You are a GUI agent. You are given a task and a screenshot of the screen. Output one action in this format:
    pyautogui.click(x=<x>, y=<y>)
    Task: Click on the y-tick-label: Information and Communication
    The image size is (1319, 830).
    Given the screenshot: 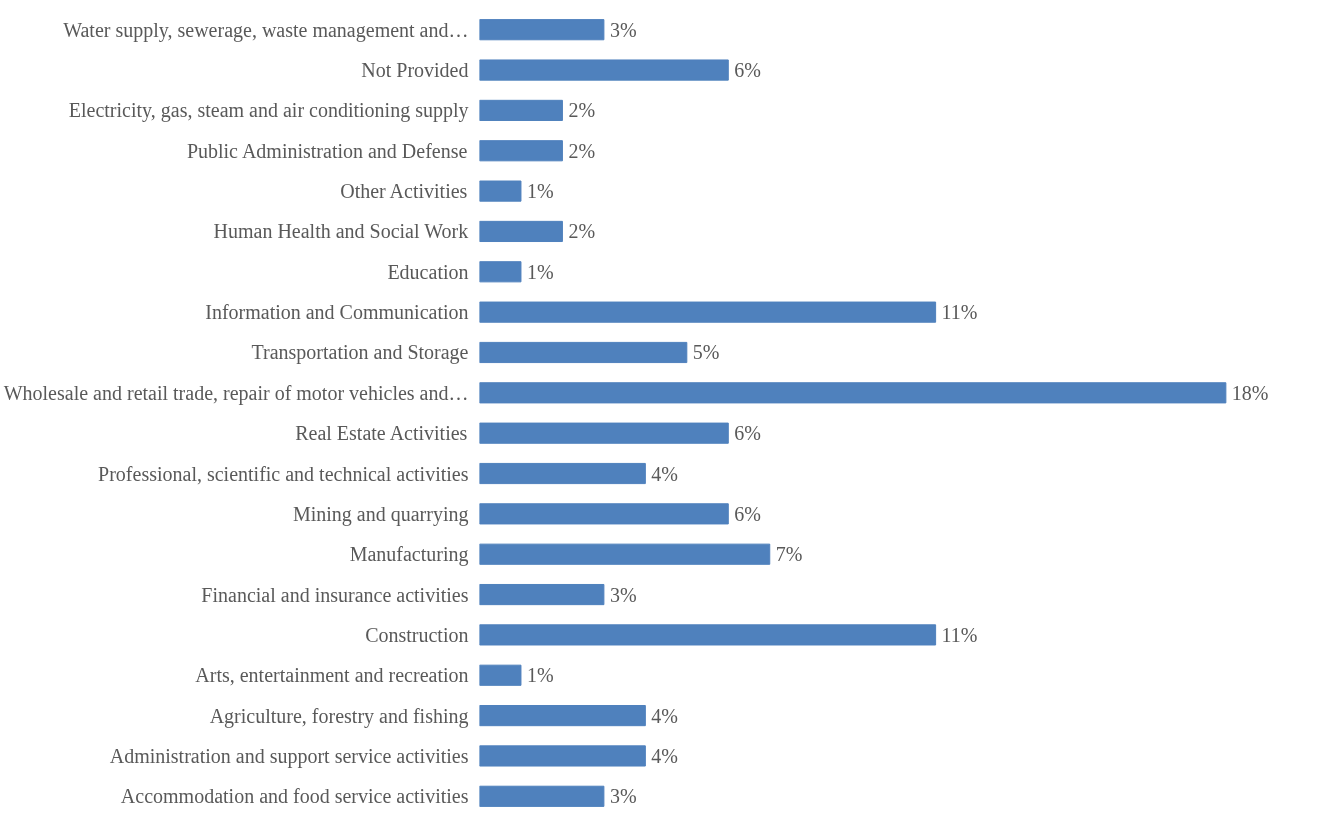 What is the action you would take?
    pyautogui.click(x=337, y=312)
    